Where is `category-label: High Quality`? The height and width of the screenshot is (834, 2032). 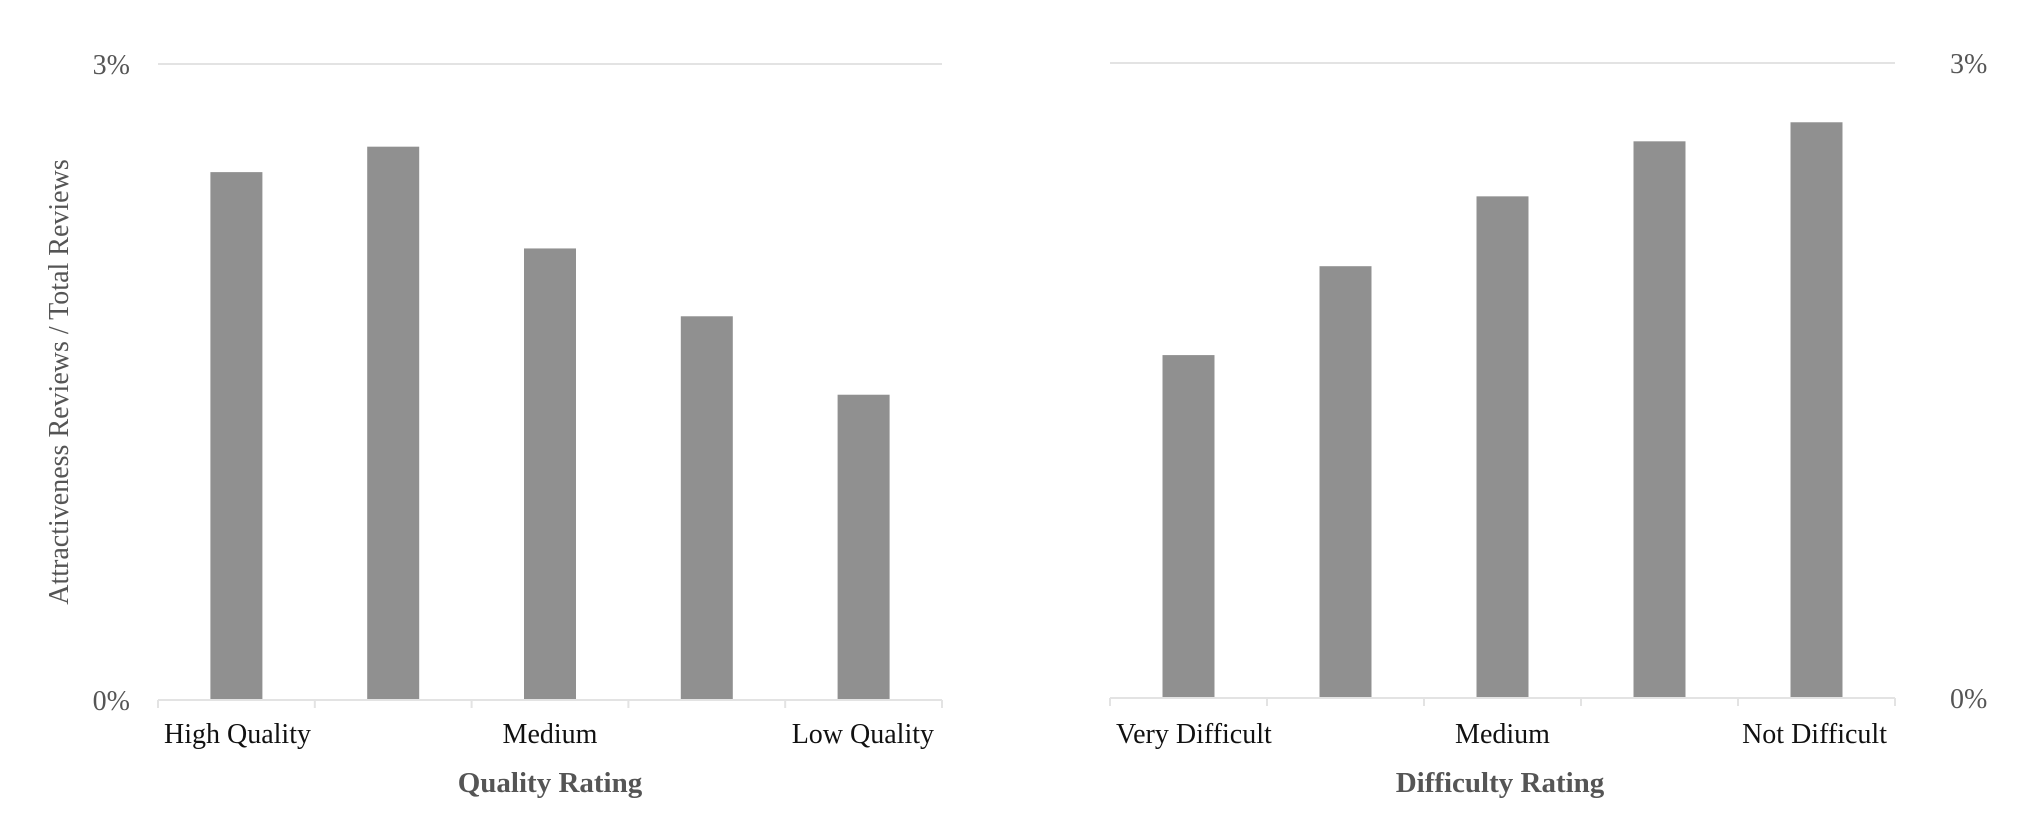 category-label: High Quality is located at coordinates (237, 734).